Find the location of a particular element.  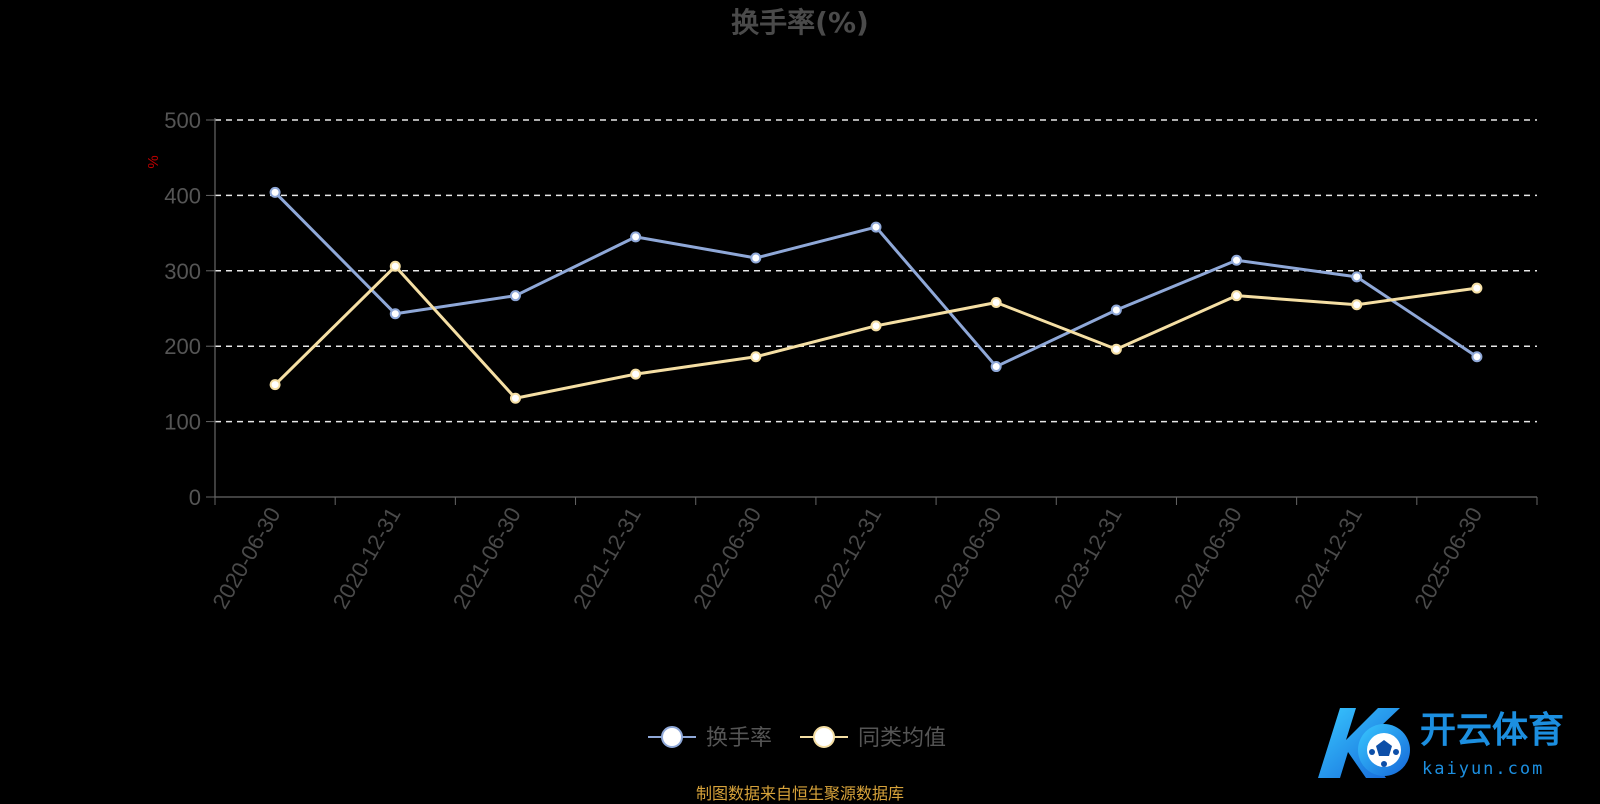

legend-item-0: 换手率 is located at coordinates (710, 738).